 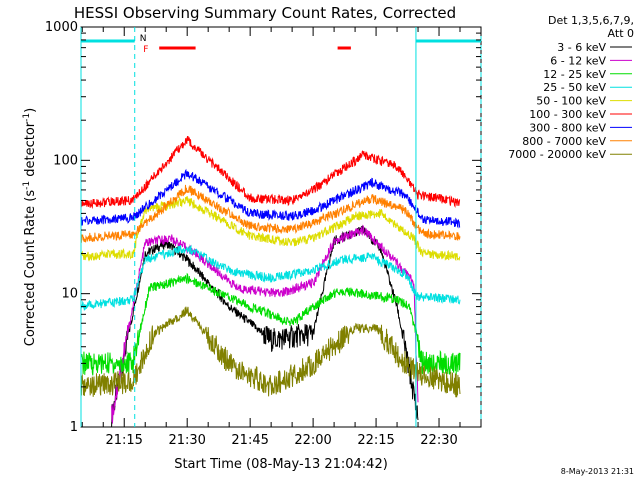 What do you see at coordinates (564, 141) in the screenshot?
I see `legend-label: 800 - 7000 keV` at bounding box center [564, 141].